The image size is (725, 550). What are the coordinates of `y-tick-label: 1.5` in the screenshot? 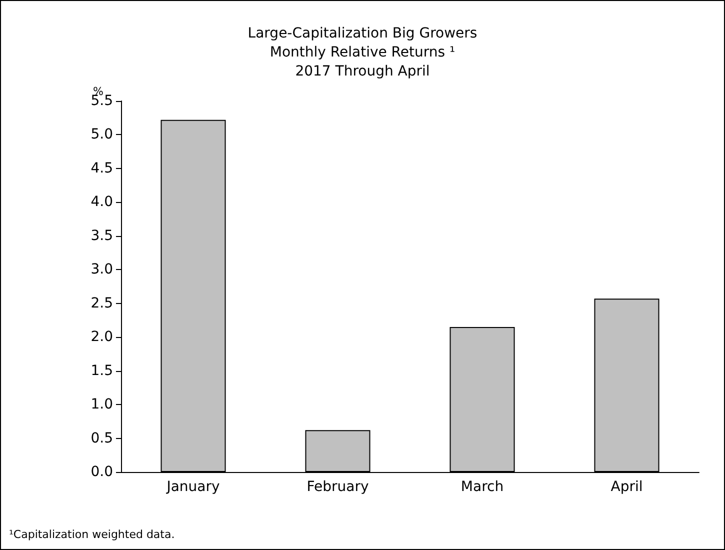 It's located at (101, 370).